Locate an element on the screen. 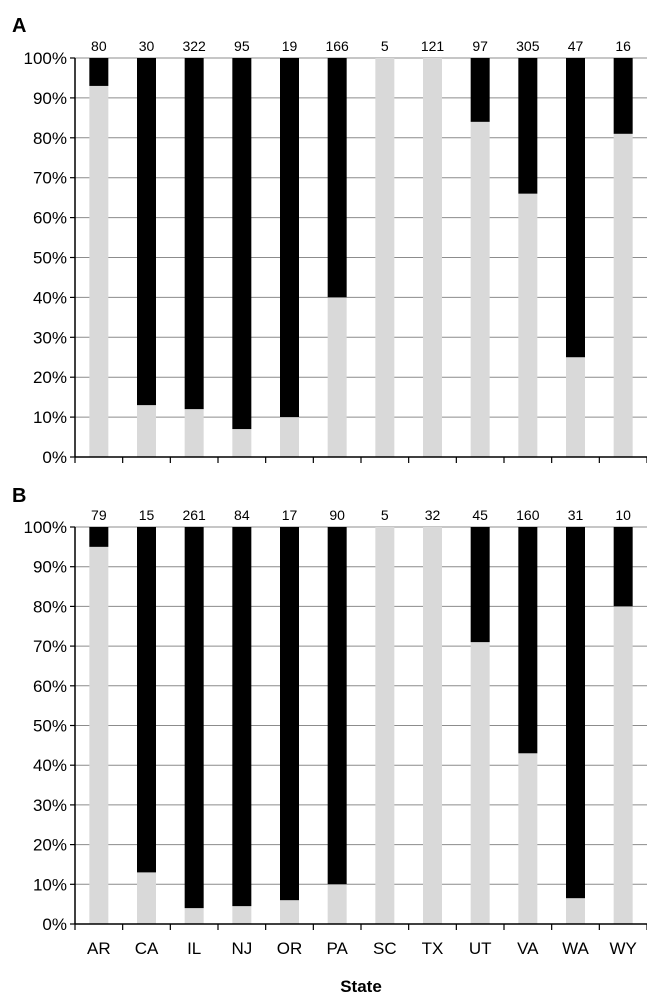 This screenshot has height=1000, width=647. x-tick-label: VA is located at coordinates (528, 948).